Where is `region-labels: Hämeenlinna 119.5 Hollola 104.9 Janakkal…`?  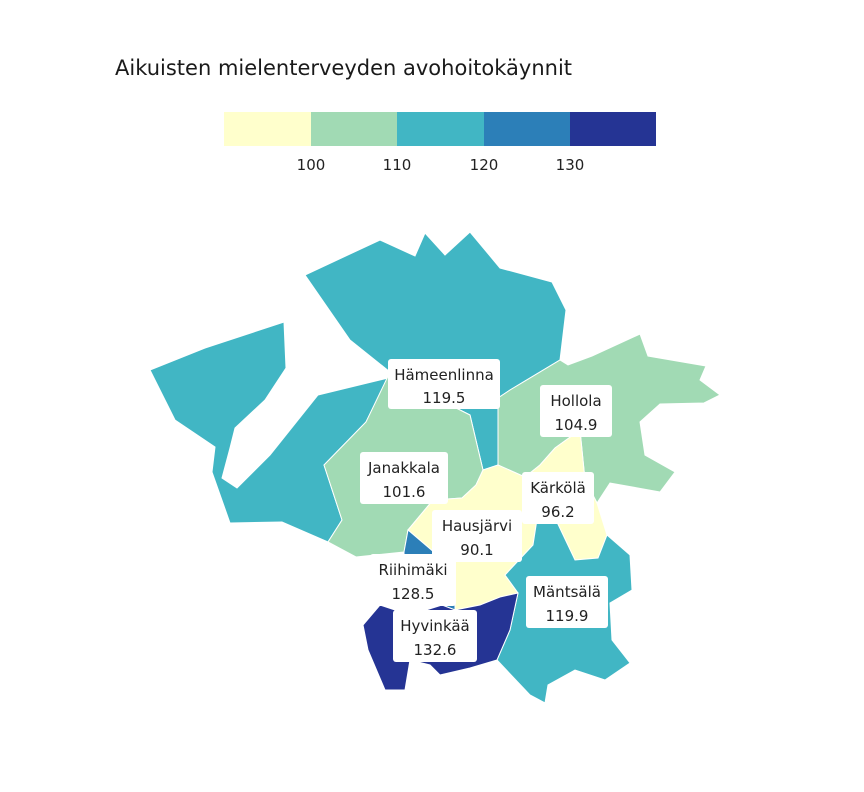 region-labels: Hämeenlinna 119.5 Hollola 104.9 Janakkal… is located at coordinates (486, 510).